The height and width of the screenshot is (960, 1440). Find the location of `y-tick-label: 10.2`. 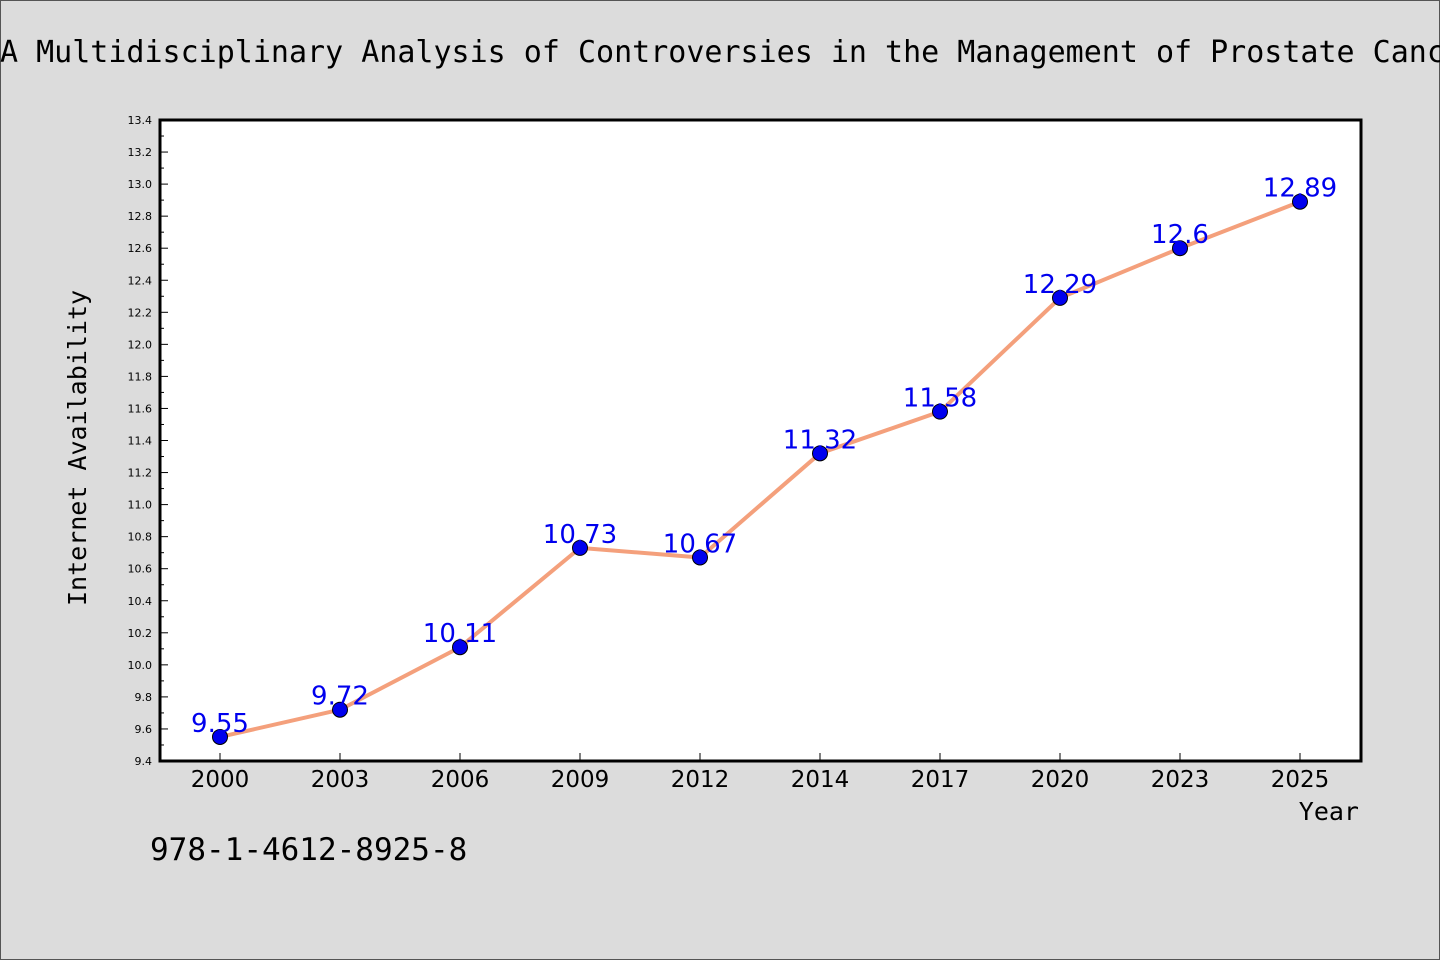

y-tick-label: 10.2 is located at coordinates (140, 633).